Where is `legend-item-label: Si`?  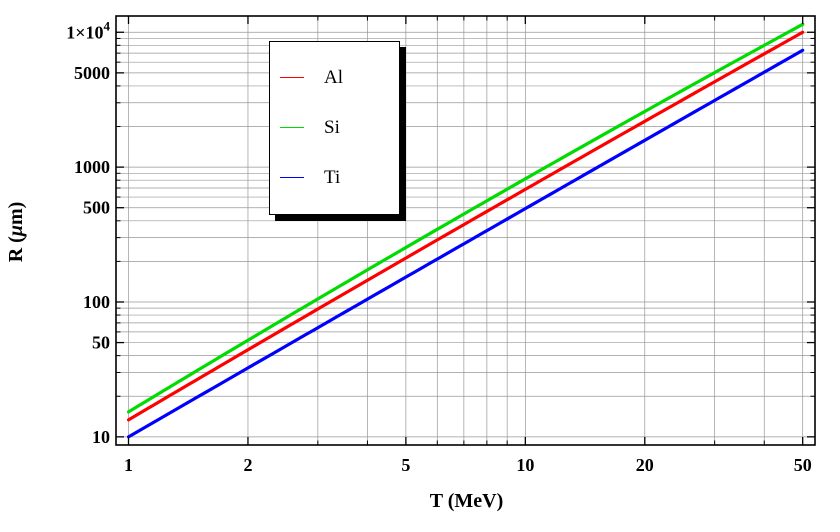
legend-item-label: Si is located at coordinates (332, 127).